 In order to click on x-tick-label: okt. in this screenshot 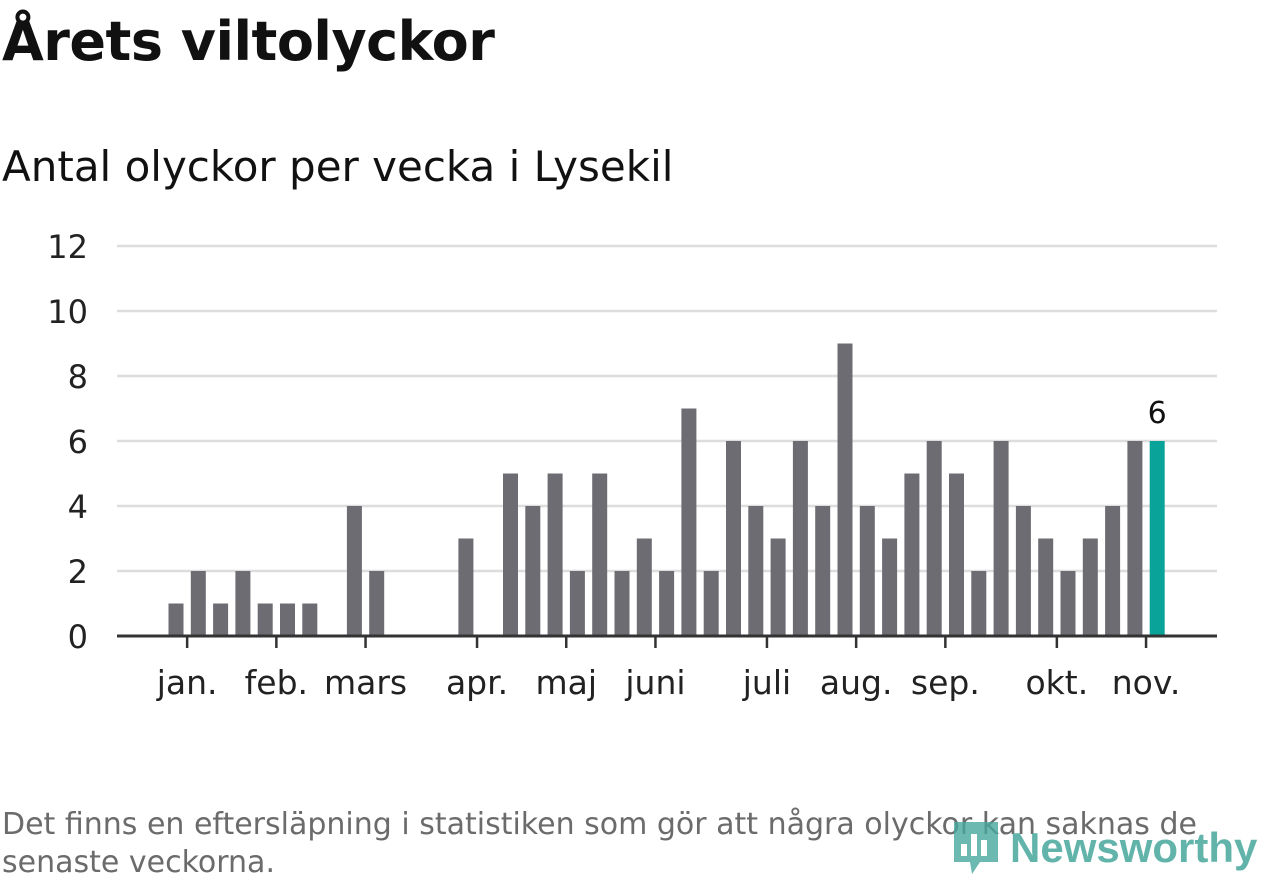, I will do `click(1056, 682)`.